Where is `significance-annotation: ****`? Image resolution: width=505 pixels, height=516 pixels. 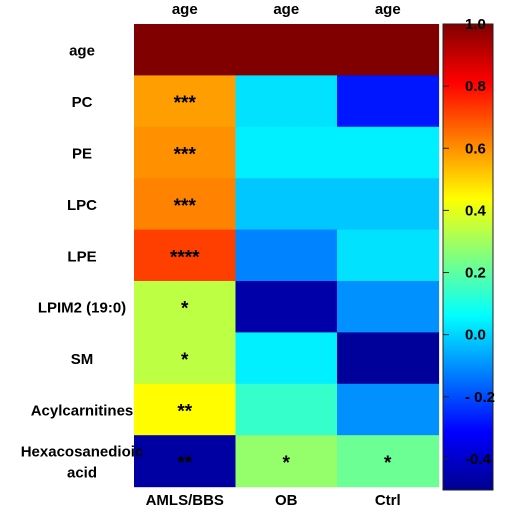 significance-annotation: **** is located at coordinates (185, 257).